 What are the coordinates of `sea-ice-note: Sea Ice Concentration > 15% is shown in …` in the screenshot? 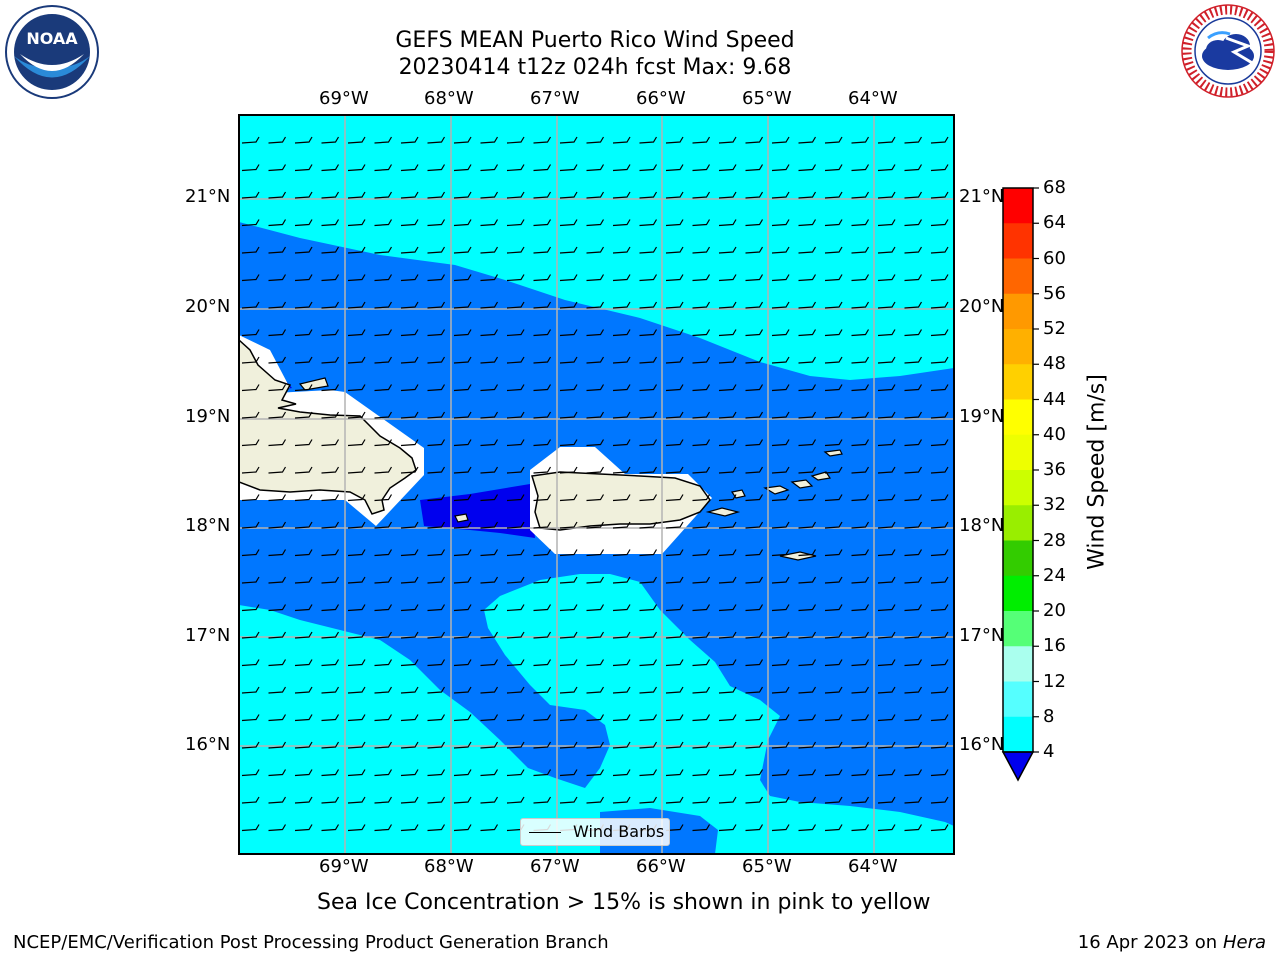 It's located at (624, 902).